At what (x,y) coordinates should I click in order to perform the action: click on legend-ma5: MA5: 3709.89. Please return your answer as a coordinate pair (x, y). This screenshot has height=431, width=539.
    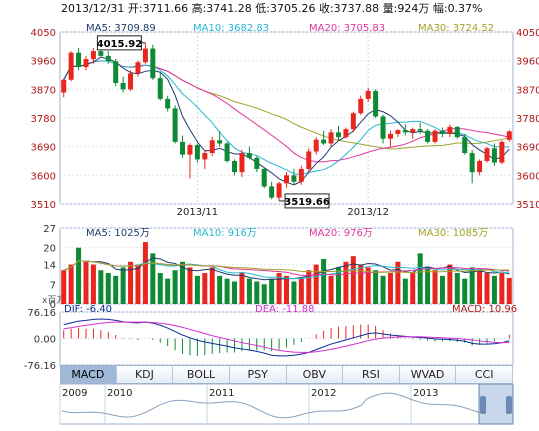
    Looking at the image, I should click on (121, 28).